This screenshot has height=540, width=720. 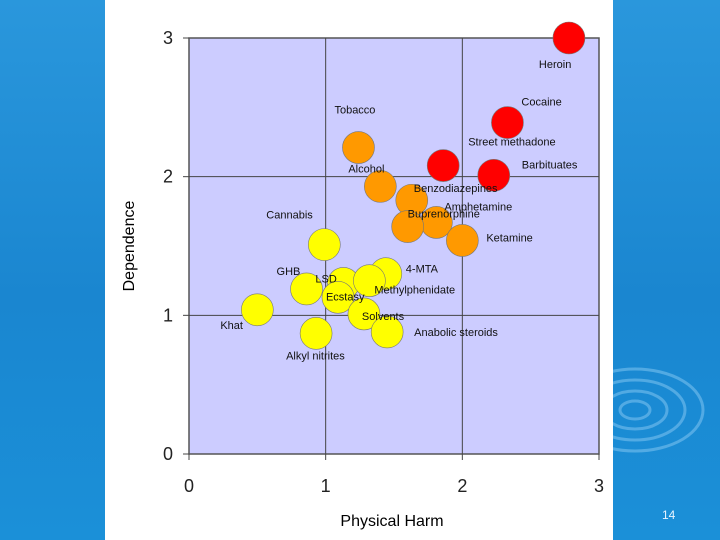 I want to click on x-tick-label: 1, so click(x=326, y=486).